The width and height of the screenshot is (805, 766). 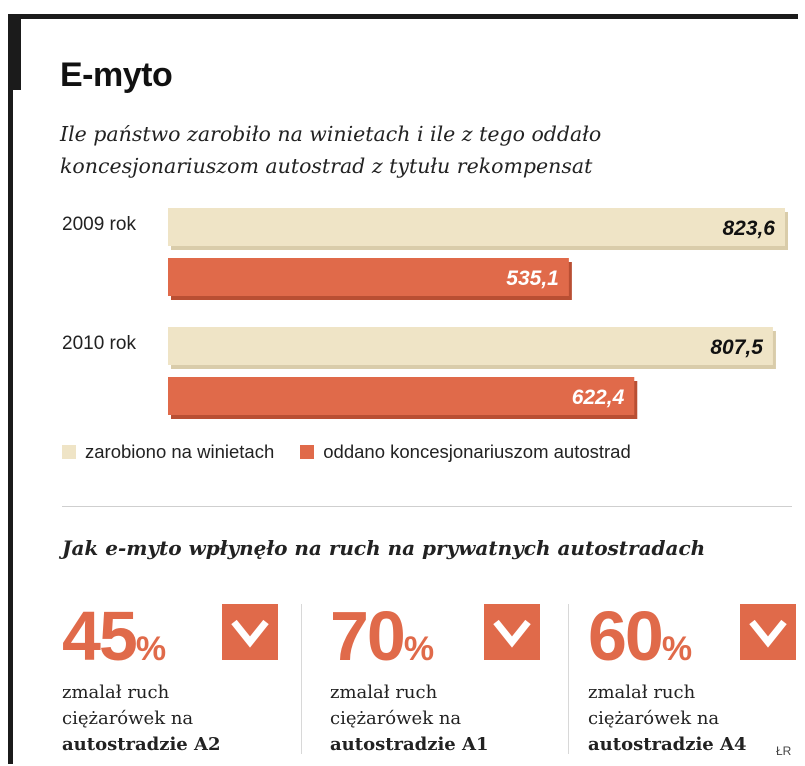 I want to click on author-credit: ŁR, so click(x=784, y=751).